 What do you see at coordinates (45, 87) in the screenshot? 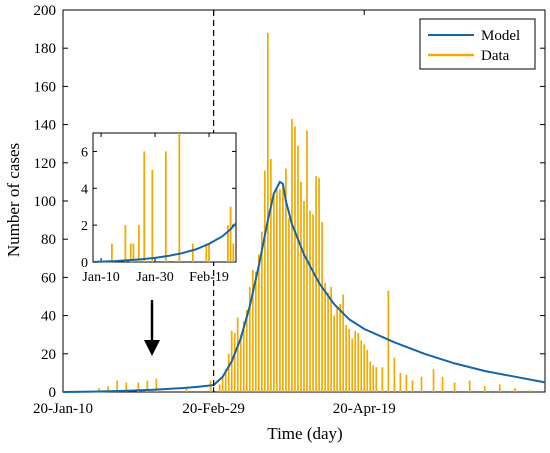
I see `y-tick-label: 160` at bounding box center [45, 87].